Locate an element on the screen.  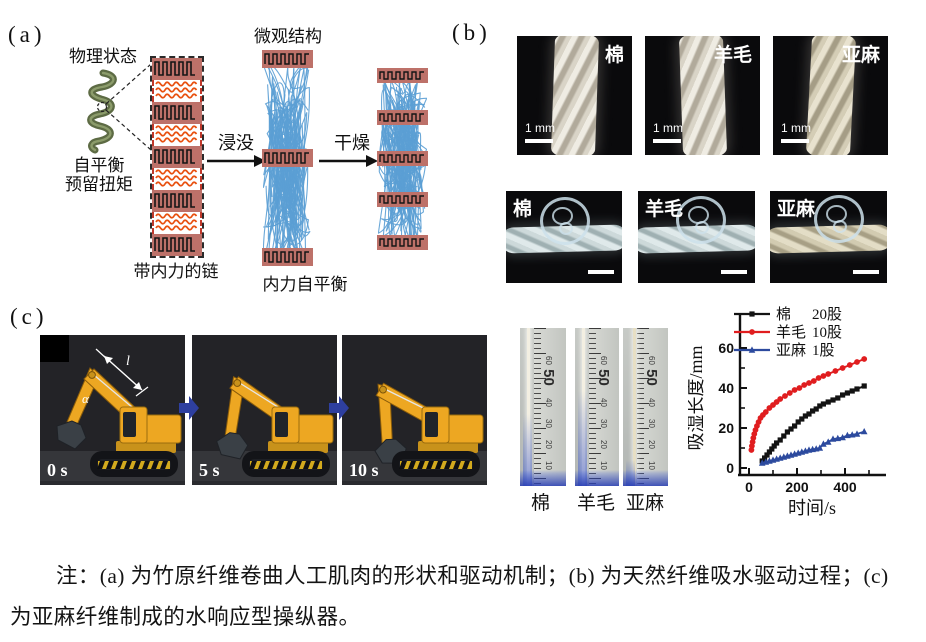
internal-balance-label: 内力自平衡 is located at coordinates (305, 284).